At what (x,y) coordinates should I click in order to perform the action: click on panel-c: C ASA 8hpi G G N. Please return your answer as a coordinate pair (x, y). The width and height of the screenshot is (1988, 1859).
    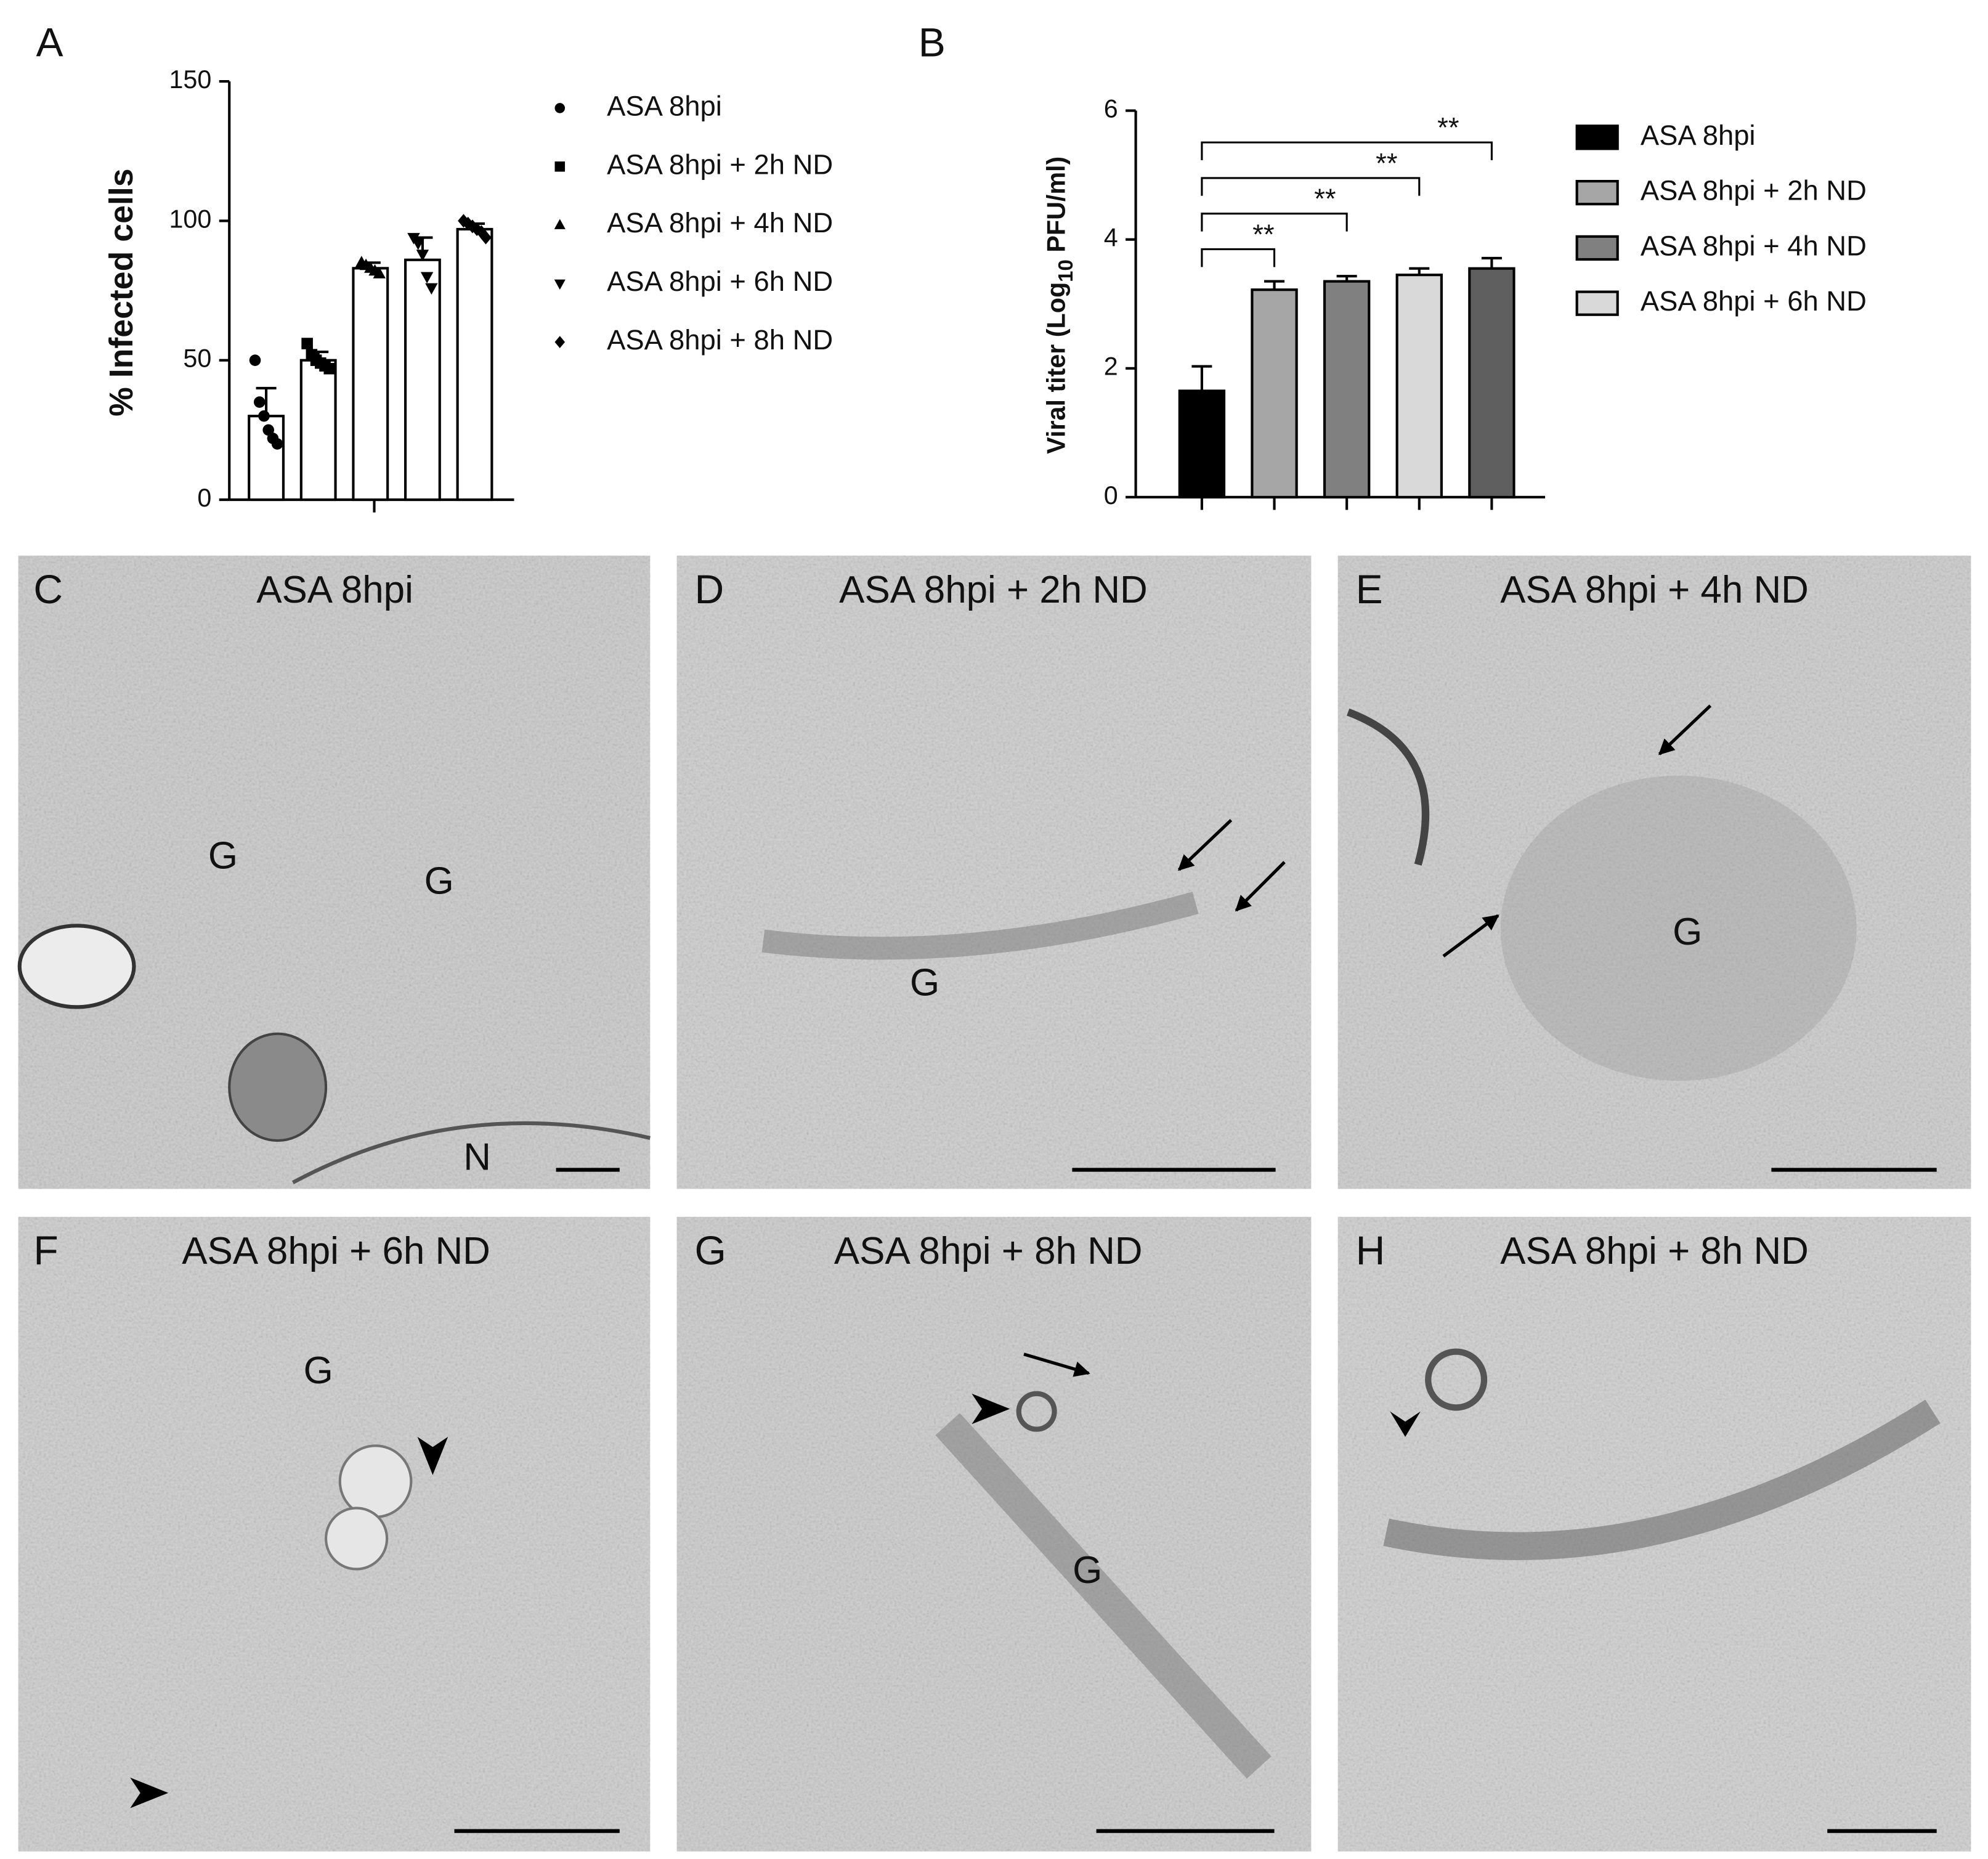
    Looking at the image, I should click on (334, 872).